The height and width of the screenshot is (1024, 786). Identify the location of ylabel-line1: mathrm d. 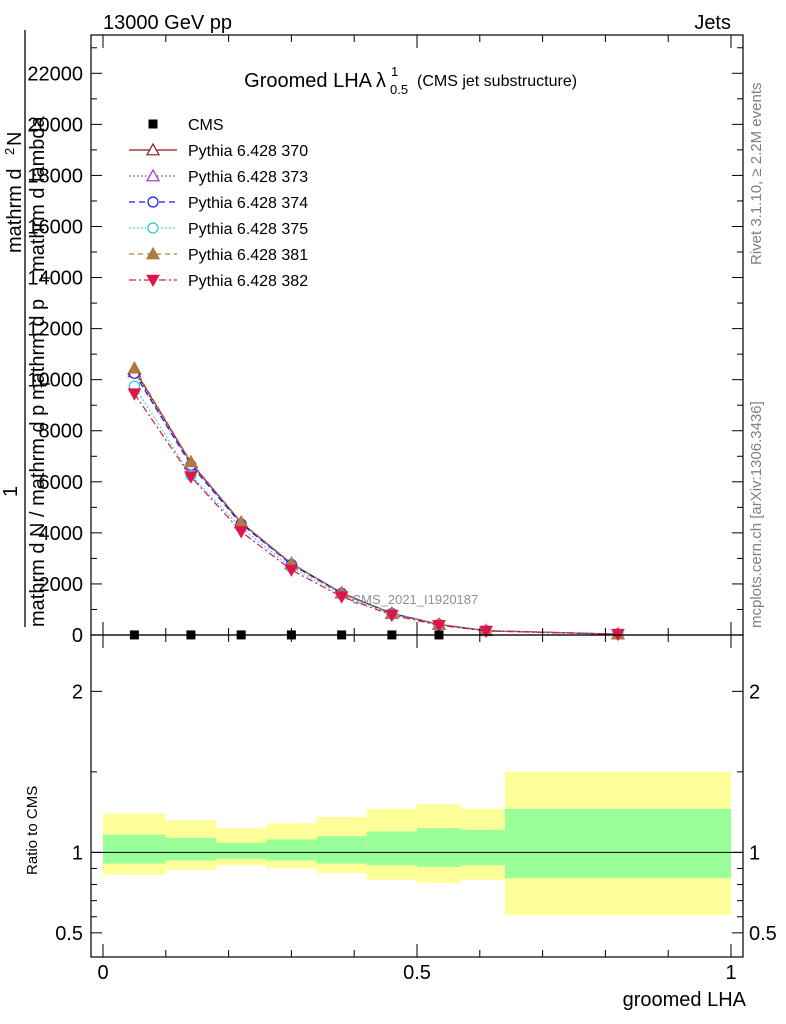
(15, 211).